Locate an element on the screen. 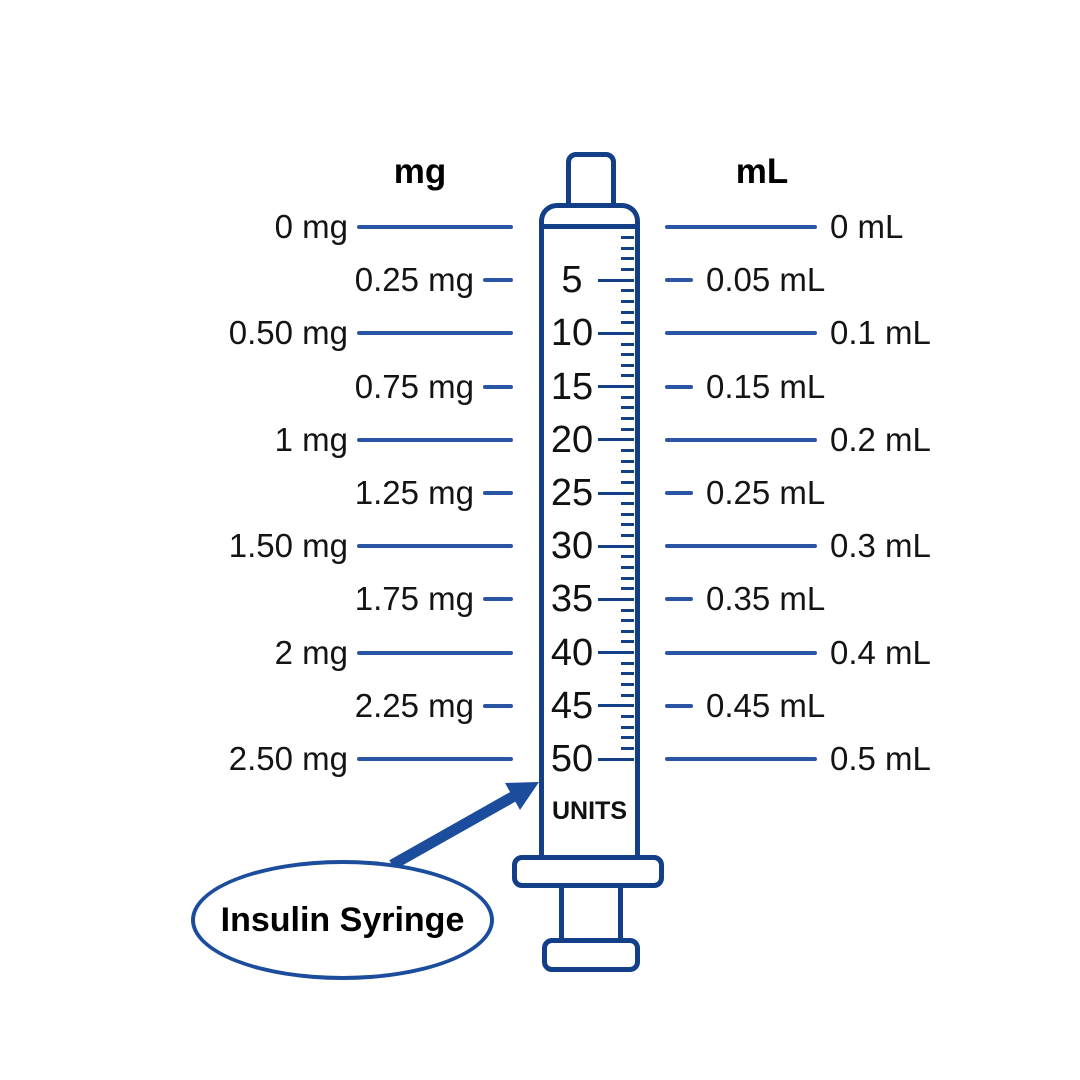 This screenshot has width=1080, height=1080. mg-row: 1.50 mg is located at coordinates (371, 546).